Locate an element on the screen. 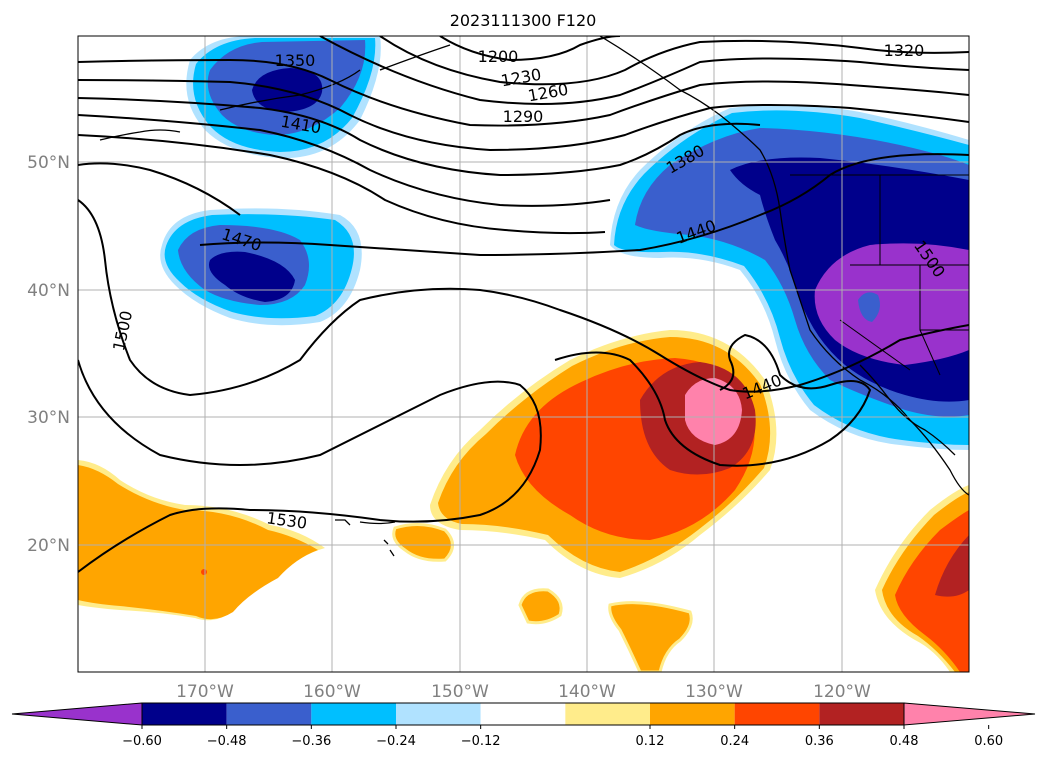 This screenshot has width=1047, height=765. lat-label-30n: 30°N is located at coordinates (48, 418).